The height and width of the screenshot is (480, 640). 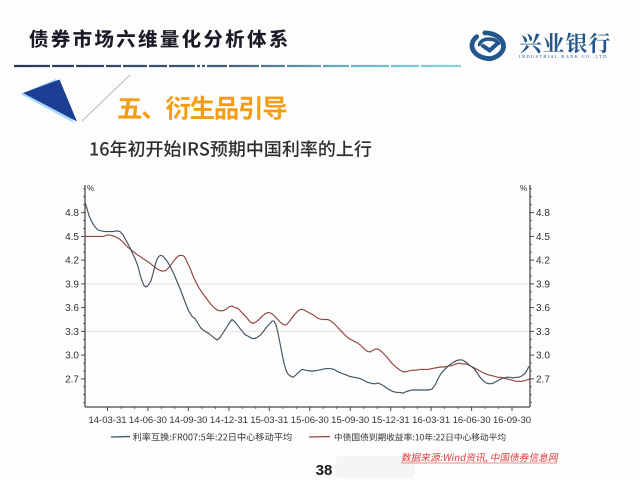 What do you see at coordinates (324, 470) in the screenshot?
I see `svg-text: 38` at bounding box center [324, 470].